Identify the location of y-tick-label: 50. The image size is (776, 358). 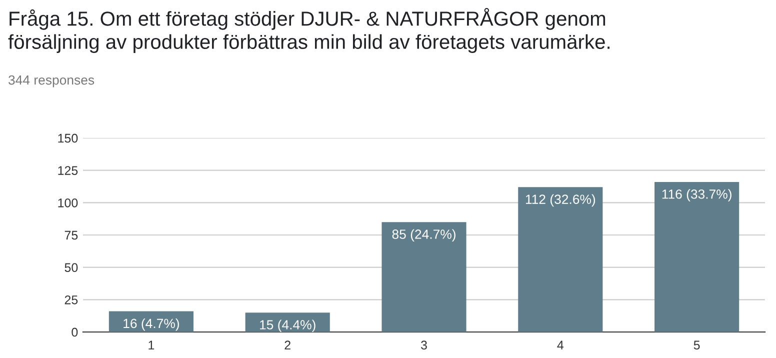
(71, 267).